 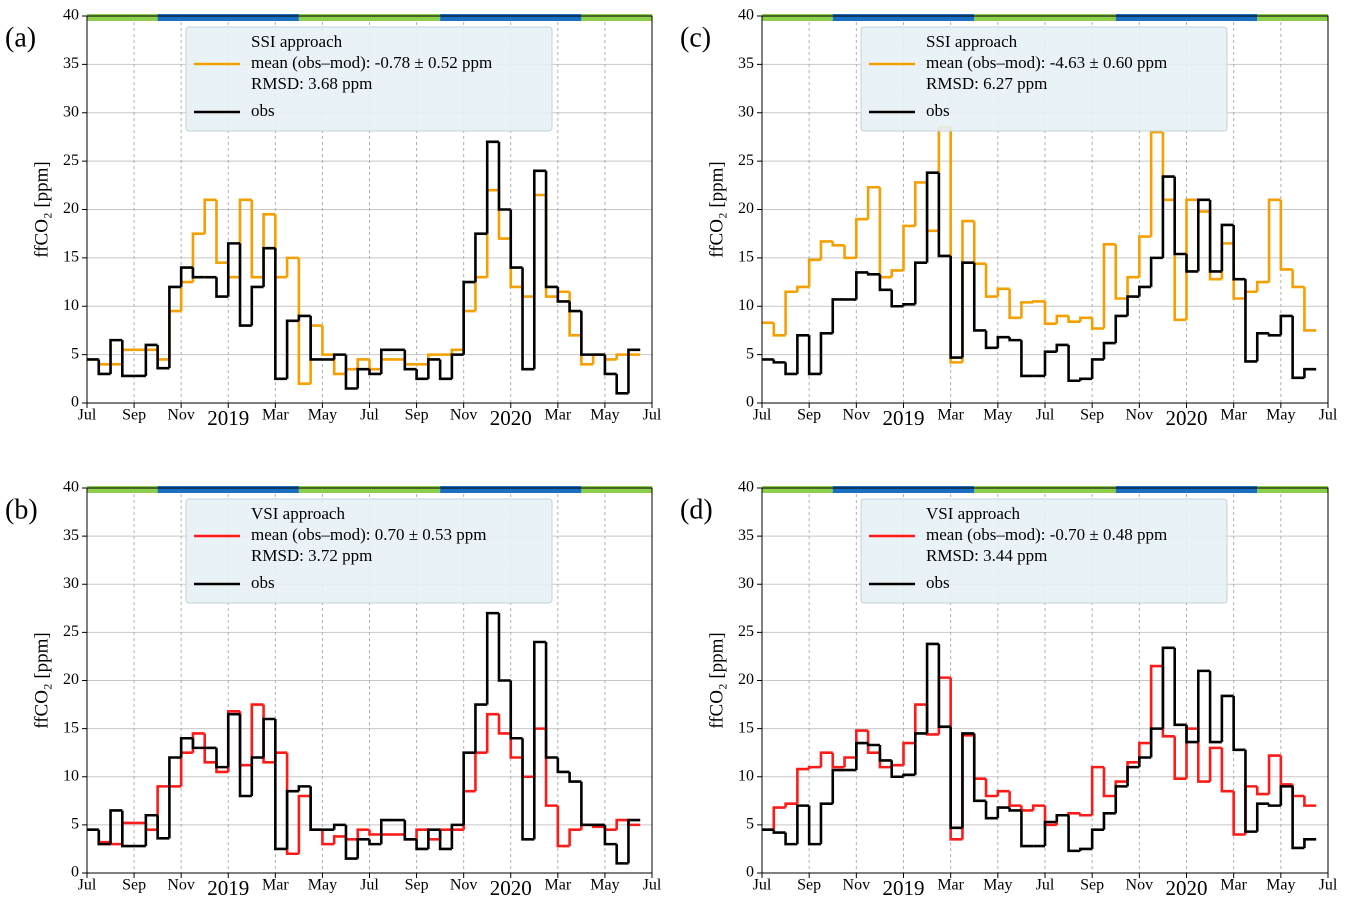 I want to click on y-tick-label: 5, so click(x=750, y=824).